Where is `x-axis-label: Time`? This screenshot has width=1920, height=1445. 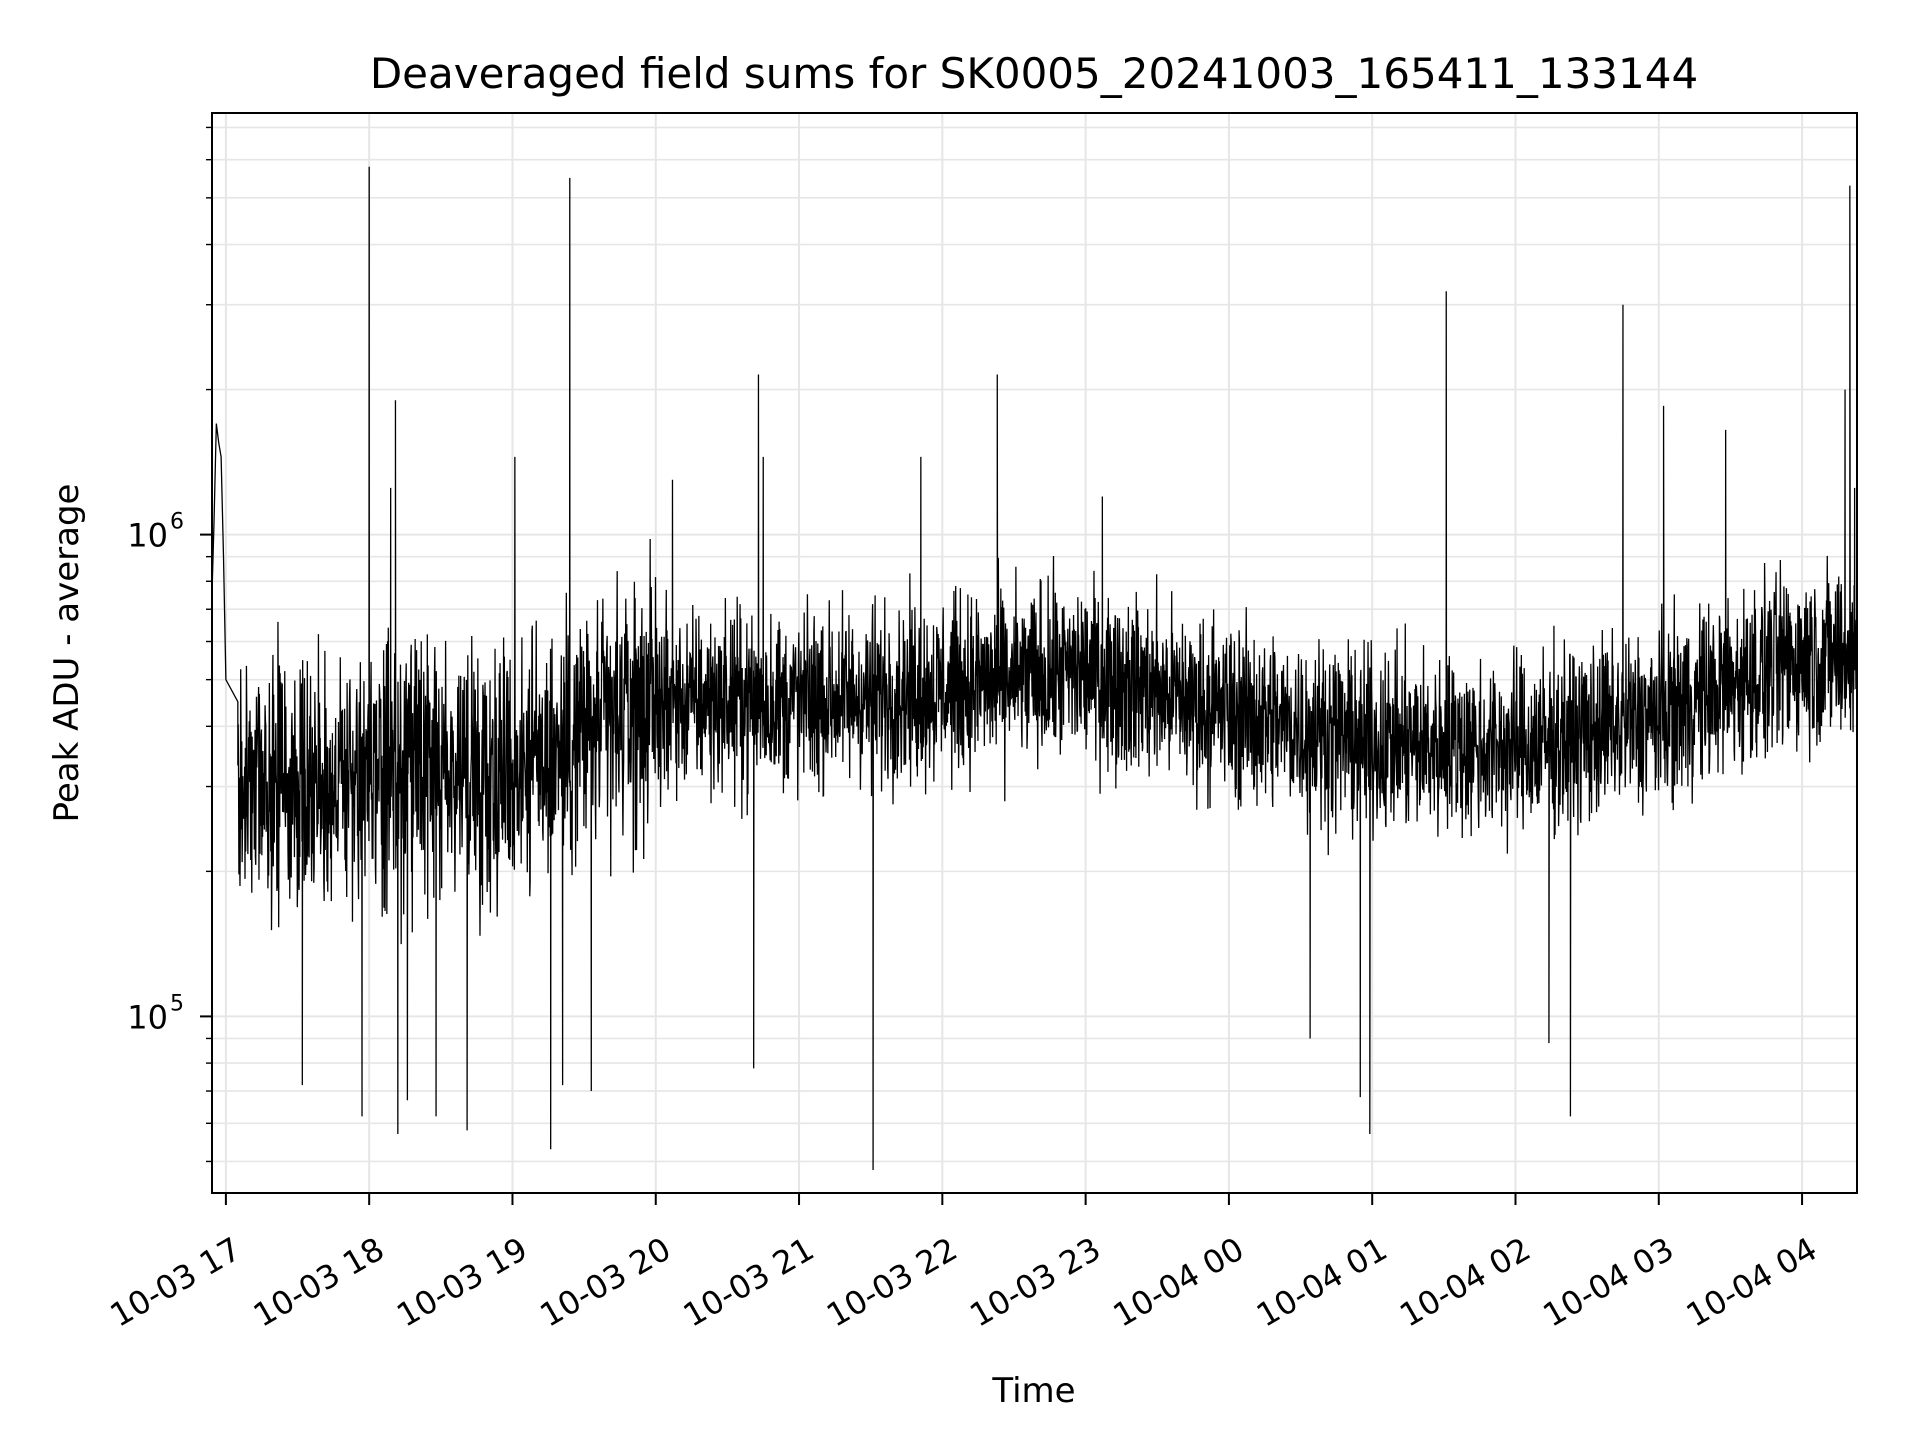
x-axis-label: Time is located at coordinates (1033, 1391).